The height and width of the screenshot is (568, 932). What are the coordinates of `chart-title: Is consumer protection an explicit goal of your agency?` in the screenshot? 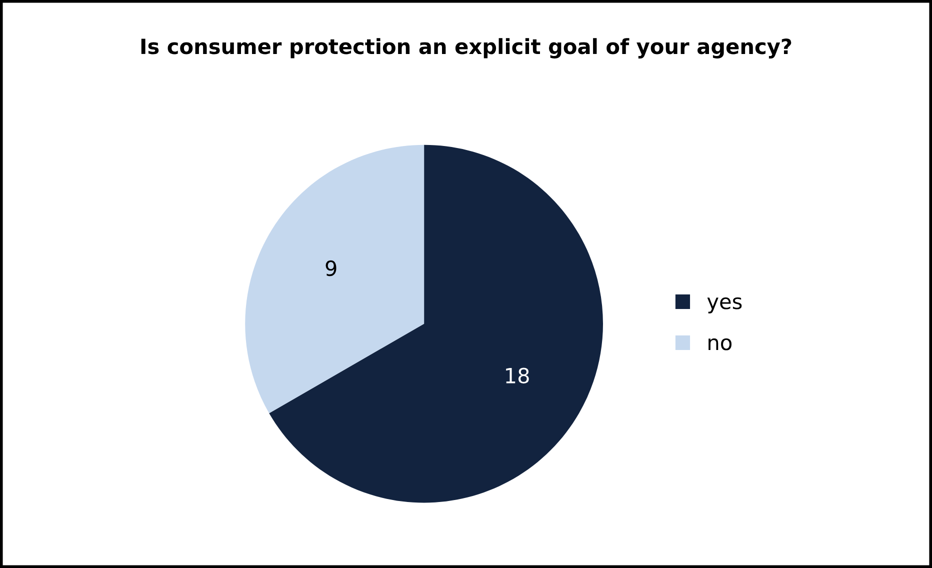 It's located at (466, 48).